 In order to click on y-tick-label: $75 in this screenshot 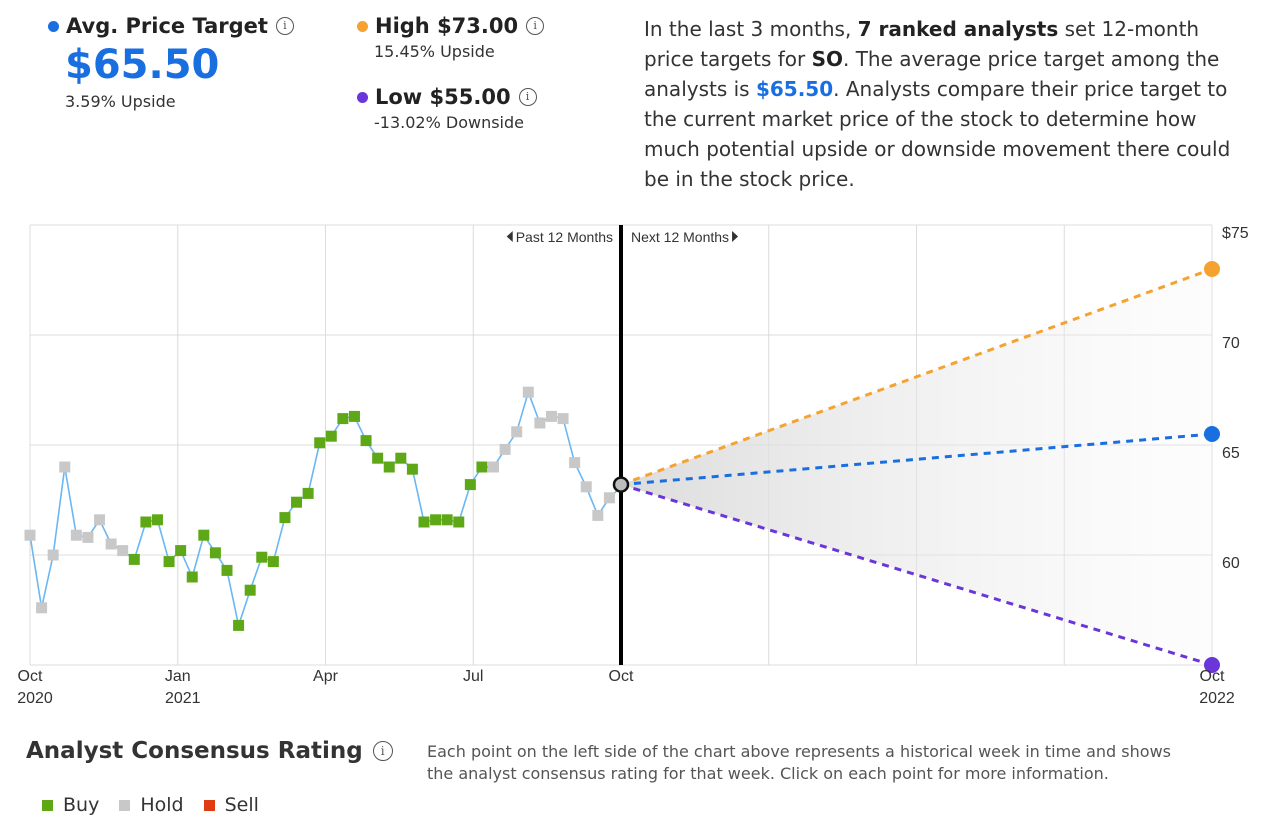, I will do `click(1235, 233)`.